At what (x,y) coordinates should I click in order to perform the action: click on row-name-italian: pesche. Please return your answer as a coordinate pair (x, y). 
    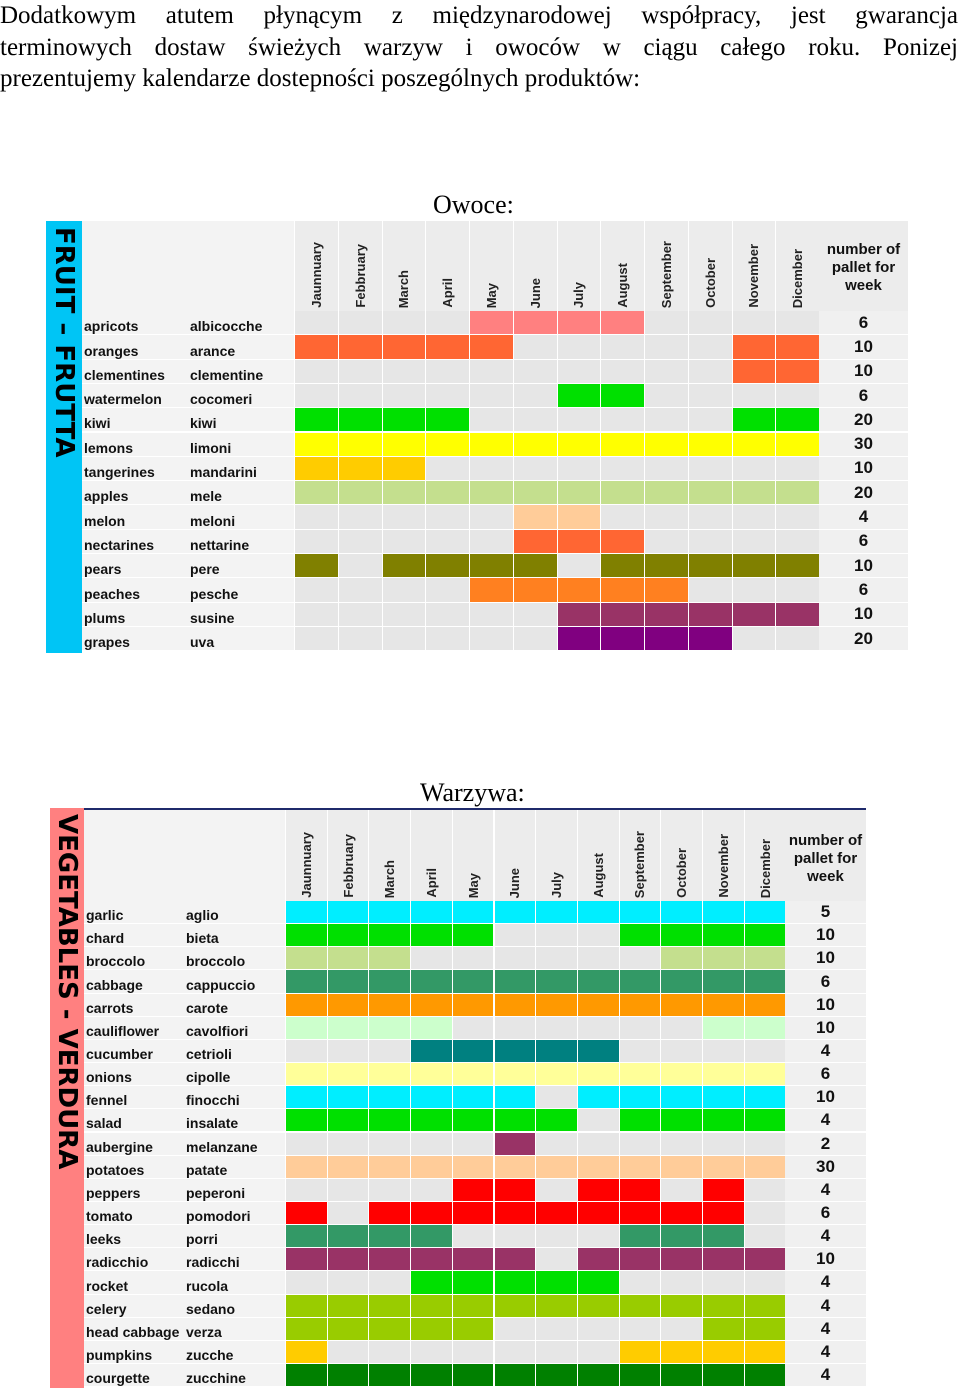
    Looking at the image, I should click on (214, 593).